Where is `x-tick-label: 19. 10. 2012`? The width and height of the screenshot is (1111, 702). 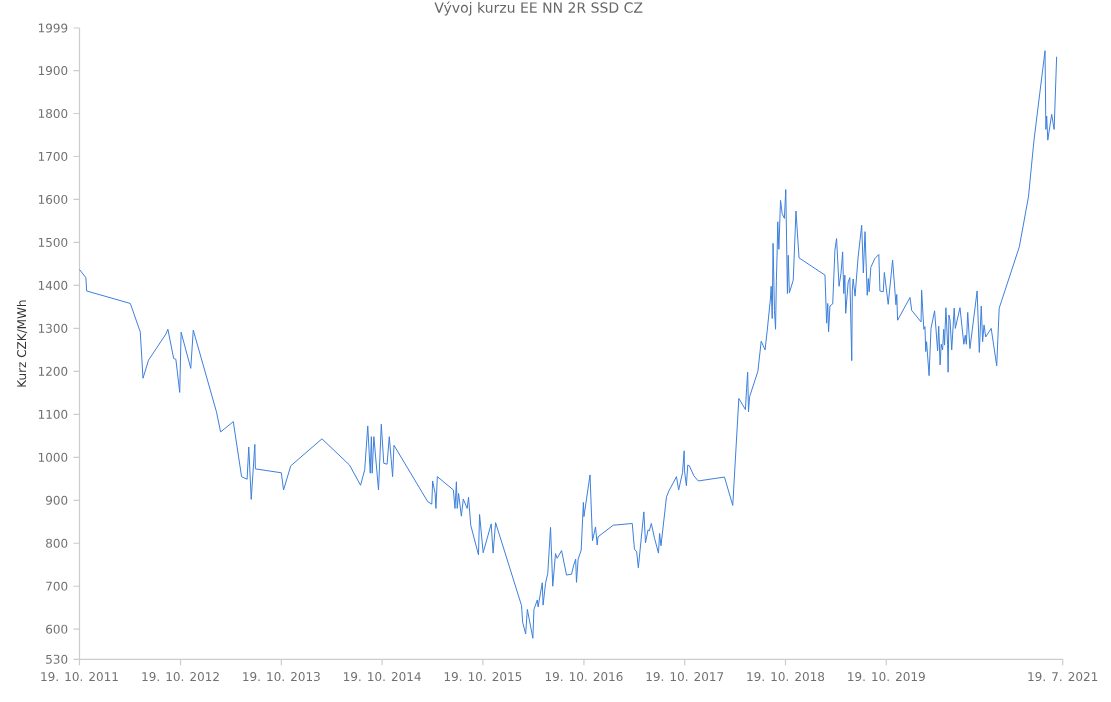
x-tick-label: 19. 10. 2012 is located at coordinates (180, 676).